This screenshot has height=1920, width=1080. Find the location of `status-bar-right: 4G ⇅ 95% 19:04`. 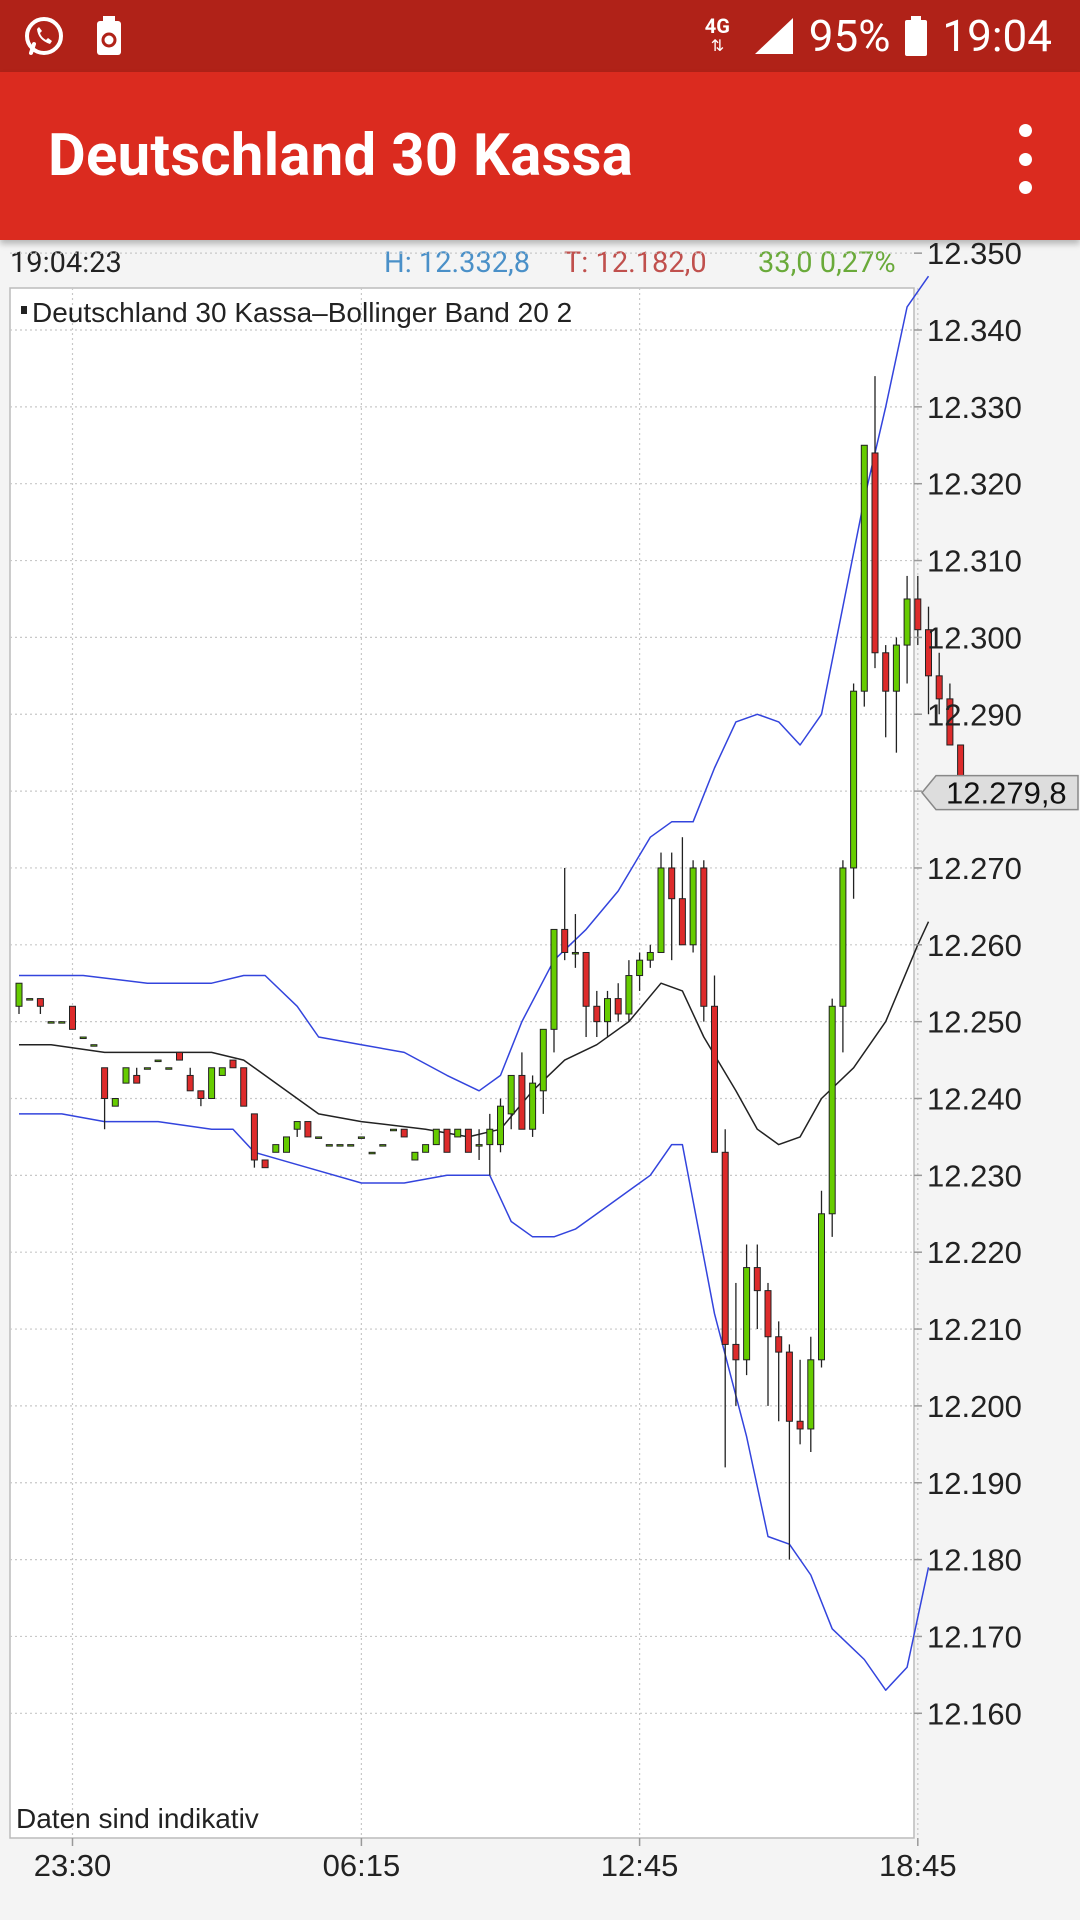

status-bar-right: 4G ⇅ 95% 19:04 is located at coordinates (878, 36).